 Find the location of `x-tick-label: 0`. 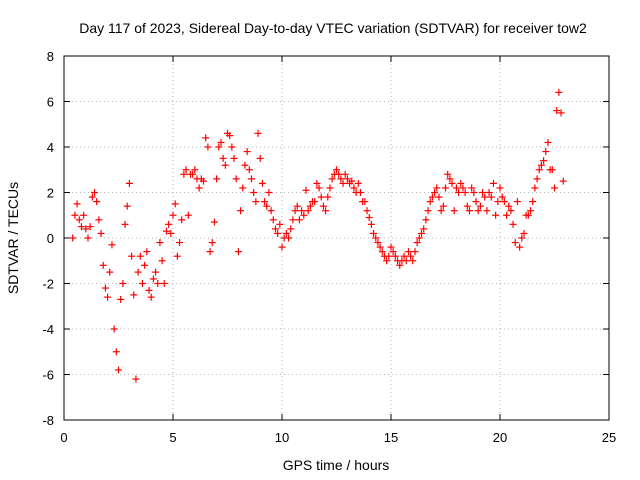

x-tick-label: 0 is located at coordinates (63, 437).